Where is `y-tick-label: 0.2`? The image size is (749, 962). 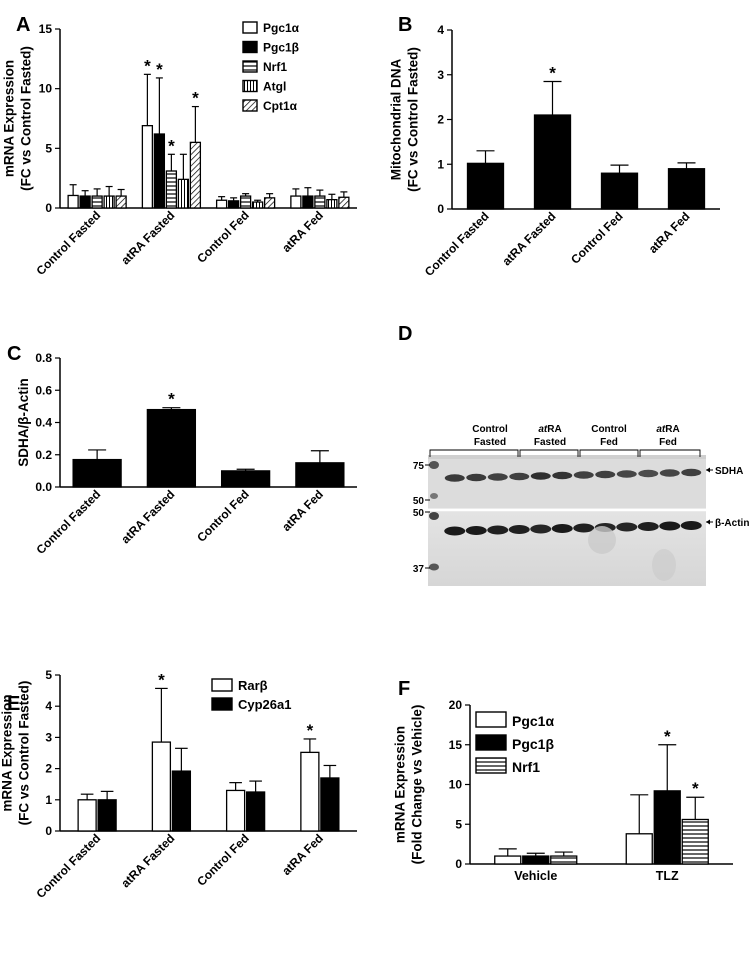
y-tick-label: 0.2 is located at coordinates (43, 455).